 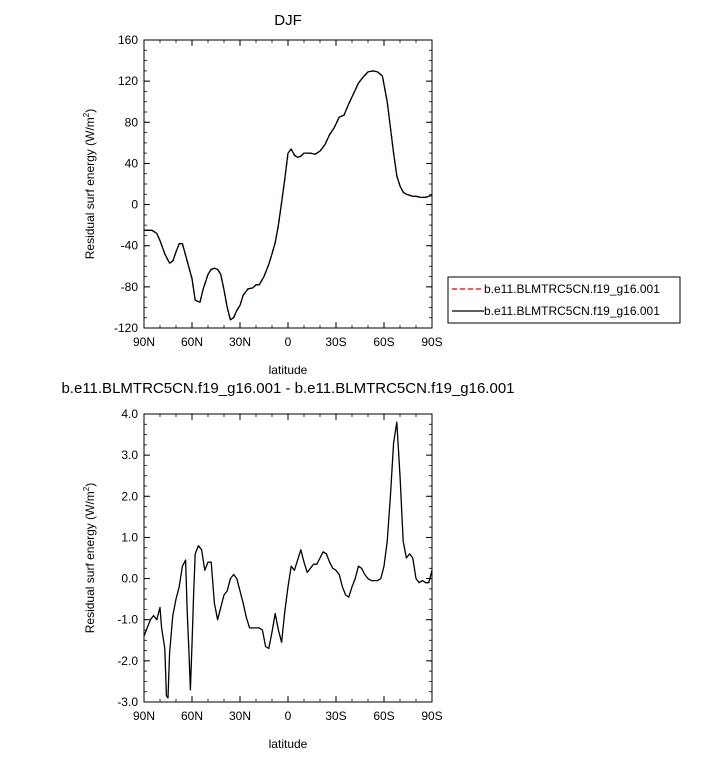 What do you see at coordinates (129, 537) in the screenshot?
I see `y-tick-label: 1.0` at bounding box center [129, 537].